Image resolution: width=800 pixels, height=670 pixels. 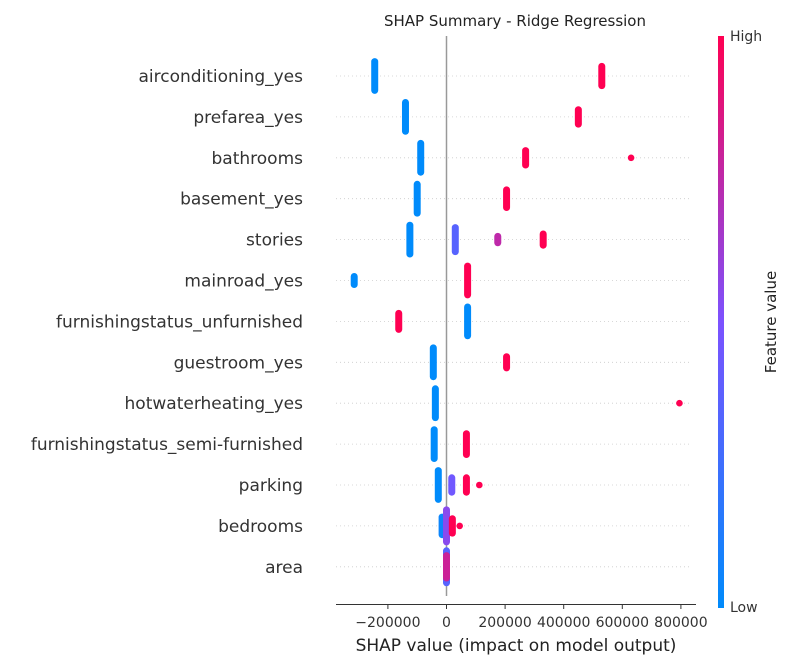 What do you see at coordinates (531, 617) in the screenshot?
I see `x-ticks: −200000 0 200000 400000 600000 800000` at bounding box center [531, 617].